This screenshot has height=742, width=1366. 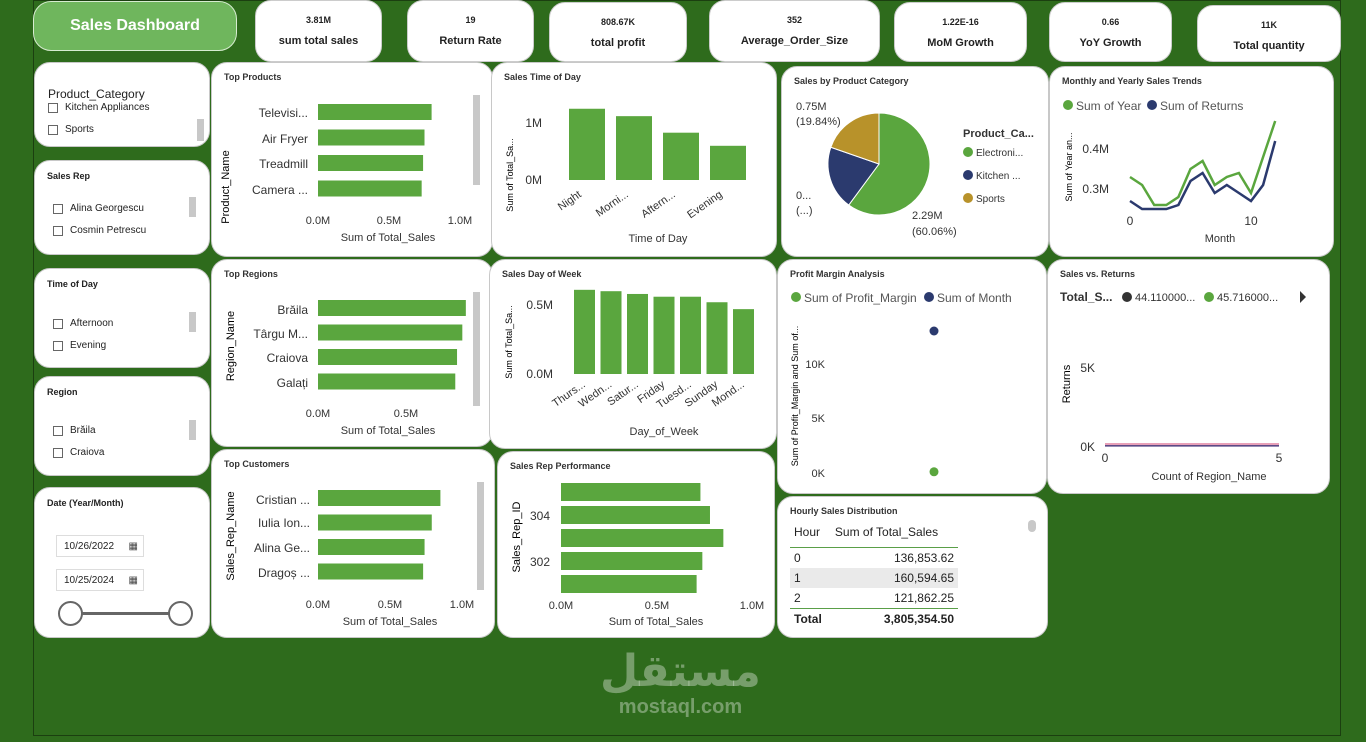 I want to click on y-tick: 10K, so click(x=815, y=365).